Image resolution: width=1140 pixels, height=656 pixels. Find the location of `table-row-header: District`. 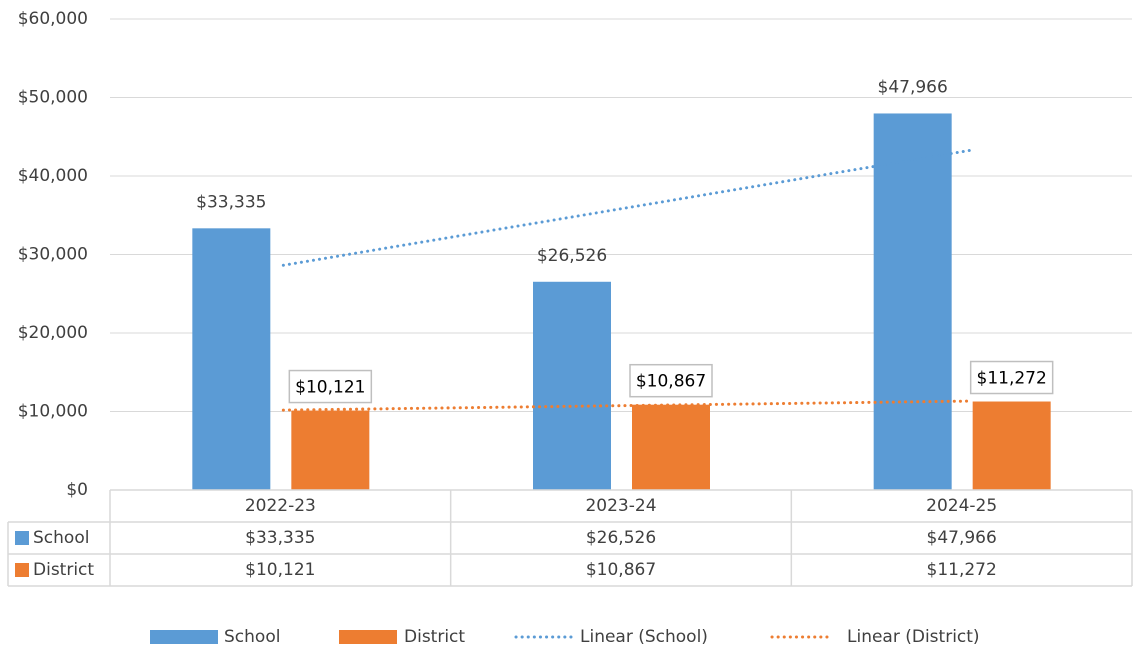

table-row-header: District is located at coordinates (63, 570).